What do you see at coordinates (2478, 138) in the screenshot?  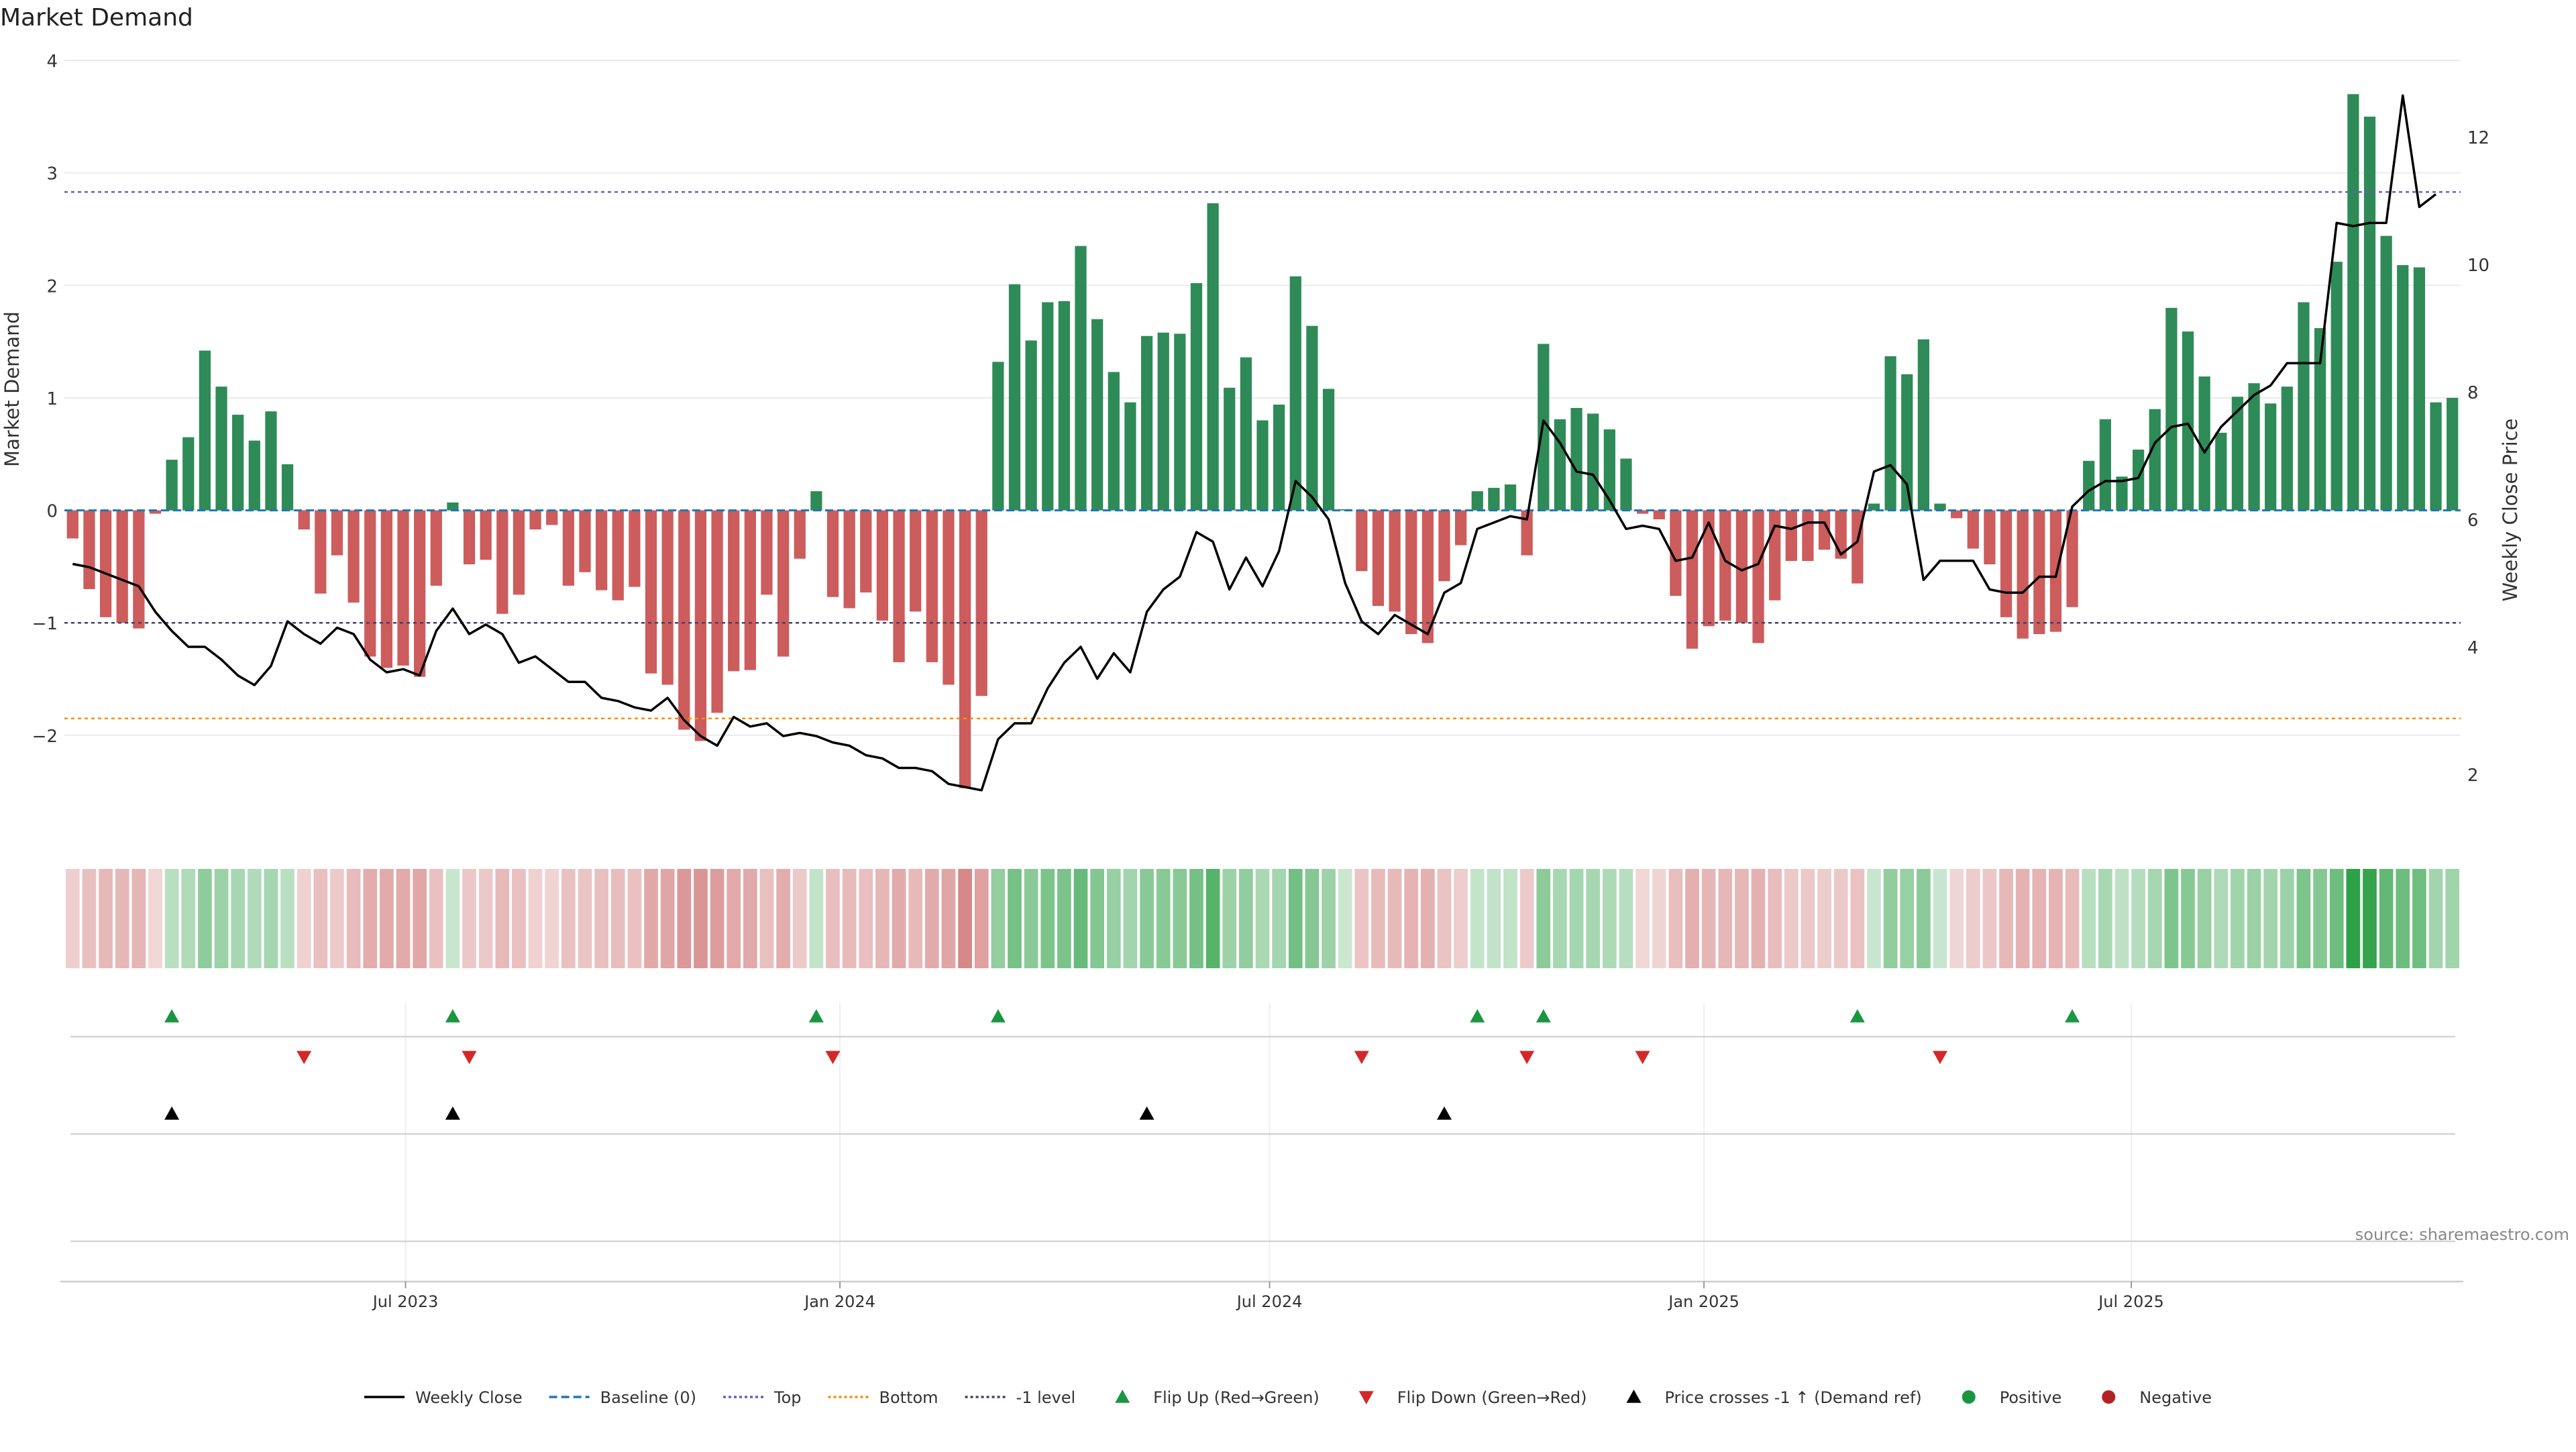 I see `y2-tick-label: 12` at bounding box center [2478, 138].